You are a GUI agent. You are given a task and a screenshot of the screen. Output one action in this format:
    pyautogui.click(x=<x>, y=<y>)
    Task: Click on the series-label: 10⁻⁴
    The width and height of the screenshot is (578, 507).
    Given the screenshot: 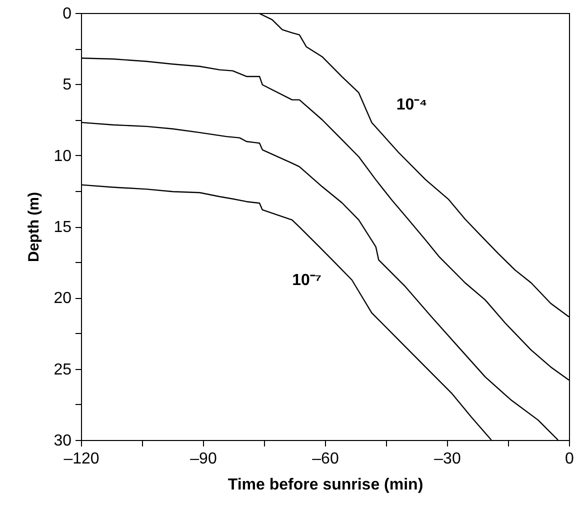 What is the action you would take?
    pyautogui.click(x=412, y=105)
    